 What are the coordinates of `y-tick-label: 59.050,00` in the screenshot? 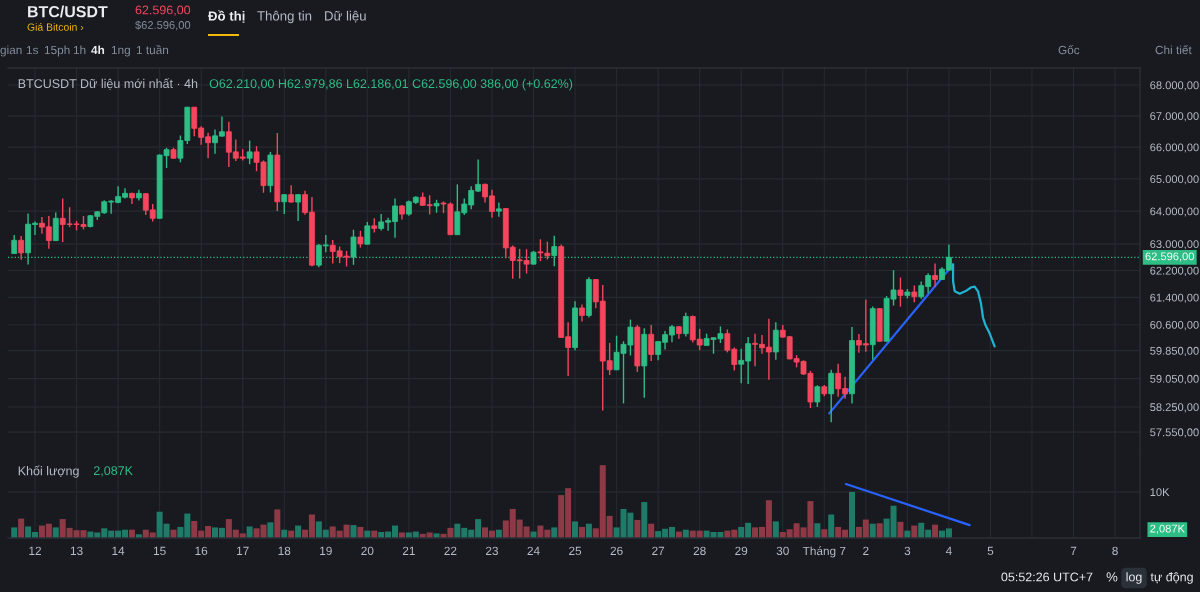 It's located at (1174, 379).